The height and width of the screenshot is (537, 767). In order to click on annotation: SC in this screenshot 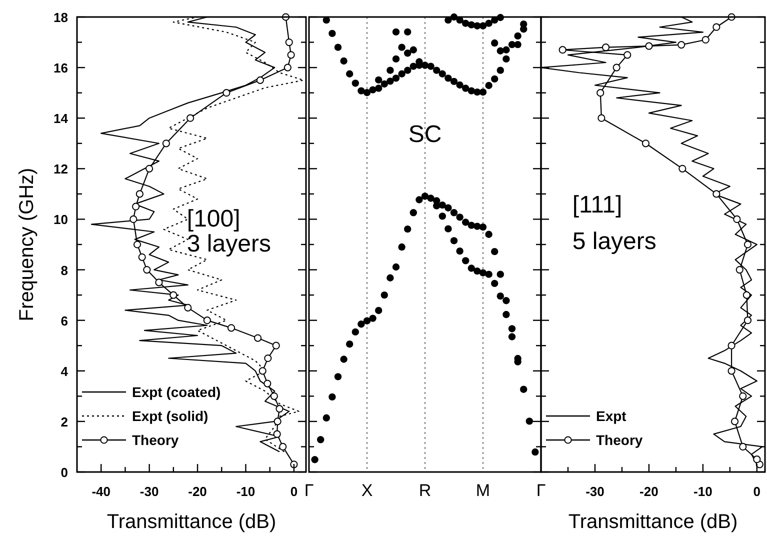, I will do `click(425, 134)`.